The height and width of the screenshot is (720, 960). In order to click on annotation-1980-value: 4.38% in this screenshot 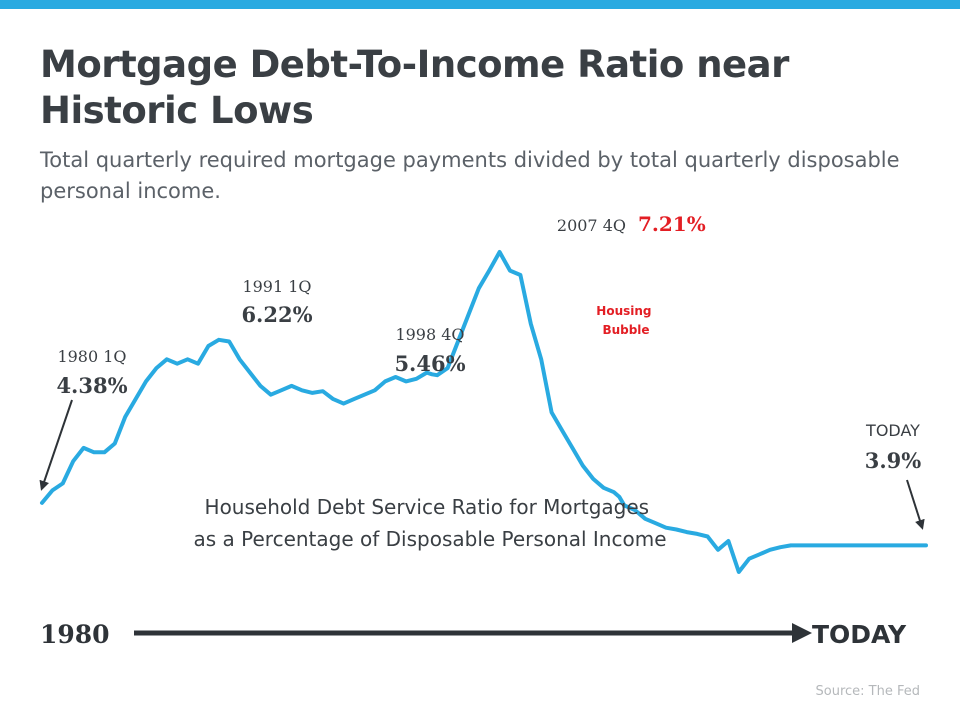, I will do `click(91, 385)`.